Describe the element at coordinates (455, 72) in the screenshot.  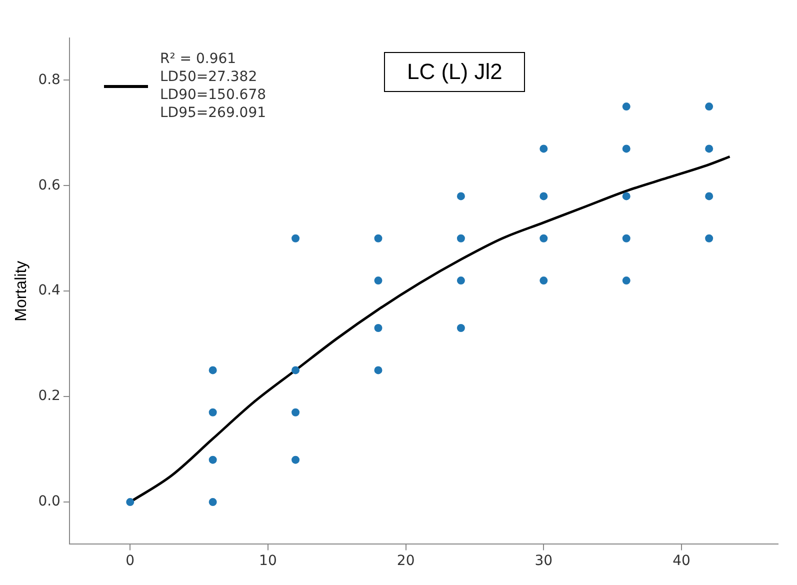
I see `annotation: LC (L) Jl2` at that location.